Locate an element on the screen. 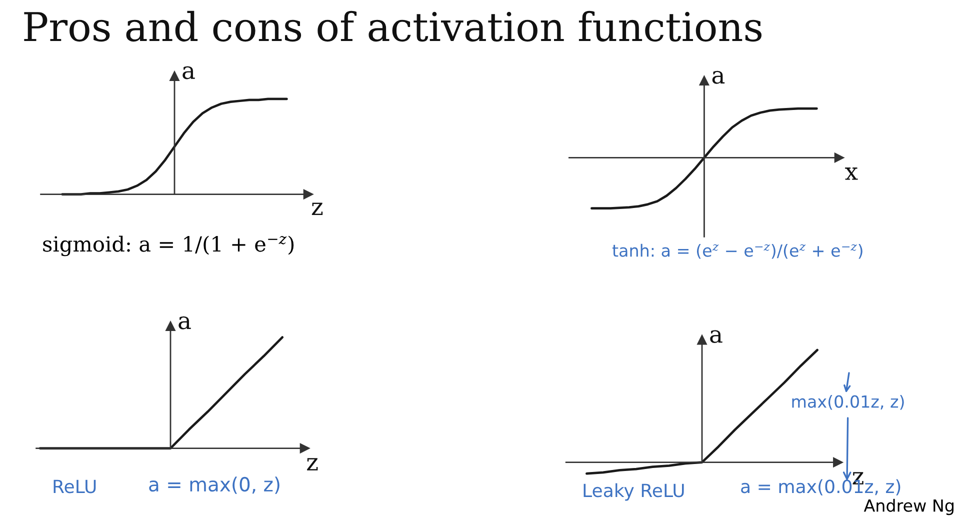 This screenshot has height=519, width=958. text: Leaky ReLU is located at coordinates (634, 492).